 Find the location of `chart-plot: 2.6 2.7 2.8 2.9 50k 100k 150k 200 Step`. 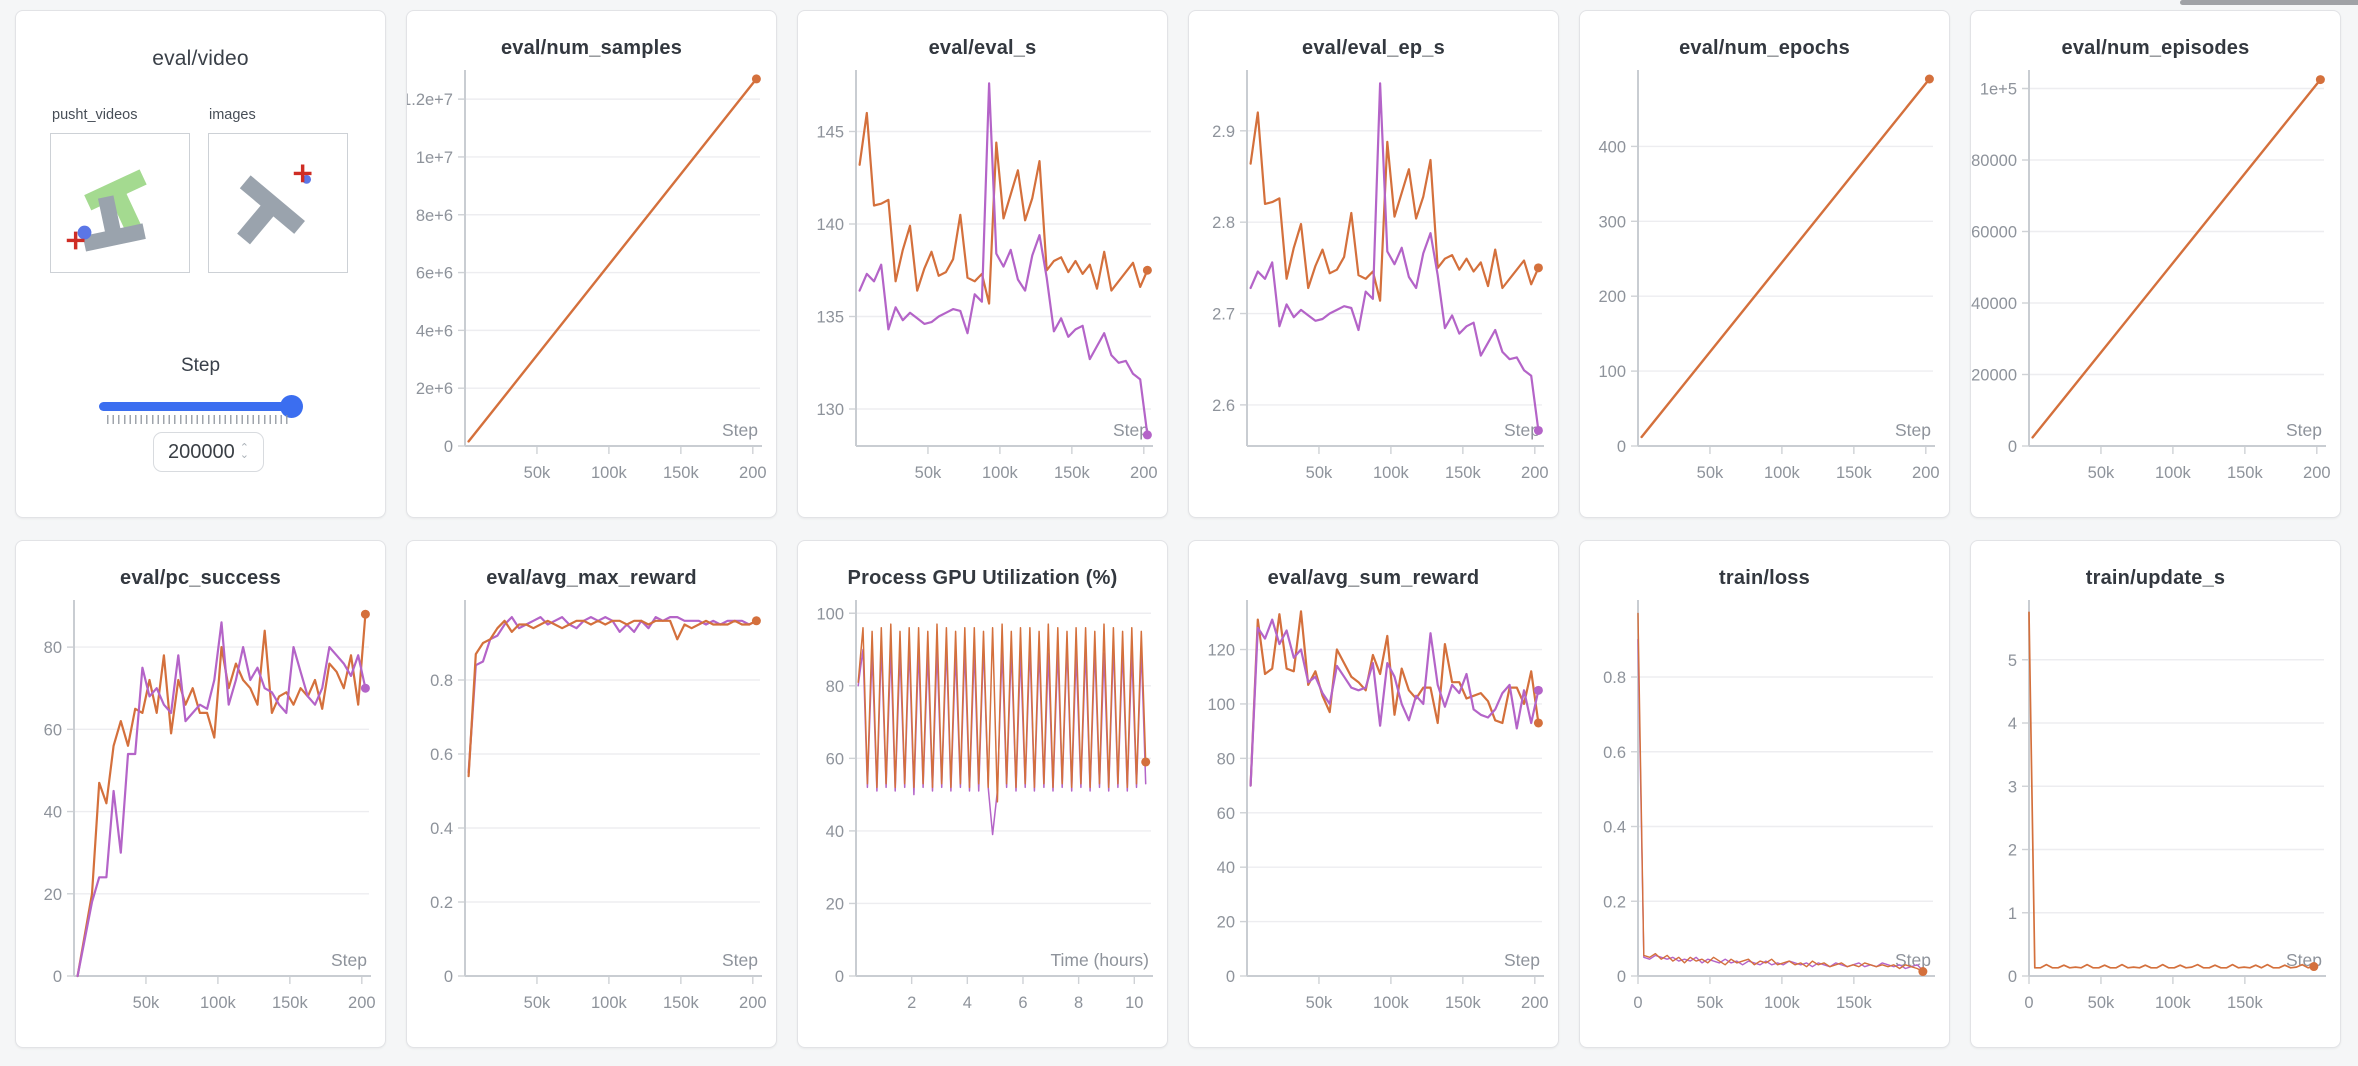

chart-plot: 2.6 2.7 2.8 2.9 50k 100k 150k 200 Step is located at coordinates (1373, 283).